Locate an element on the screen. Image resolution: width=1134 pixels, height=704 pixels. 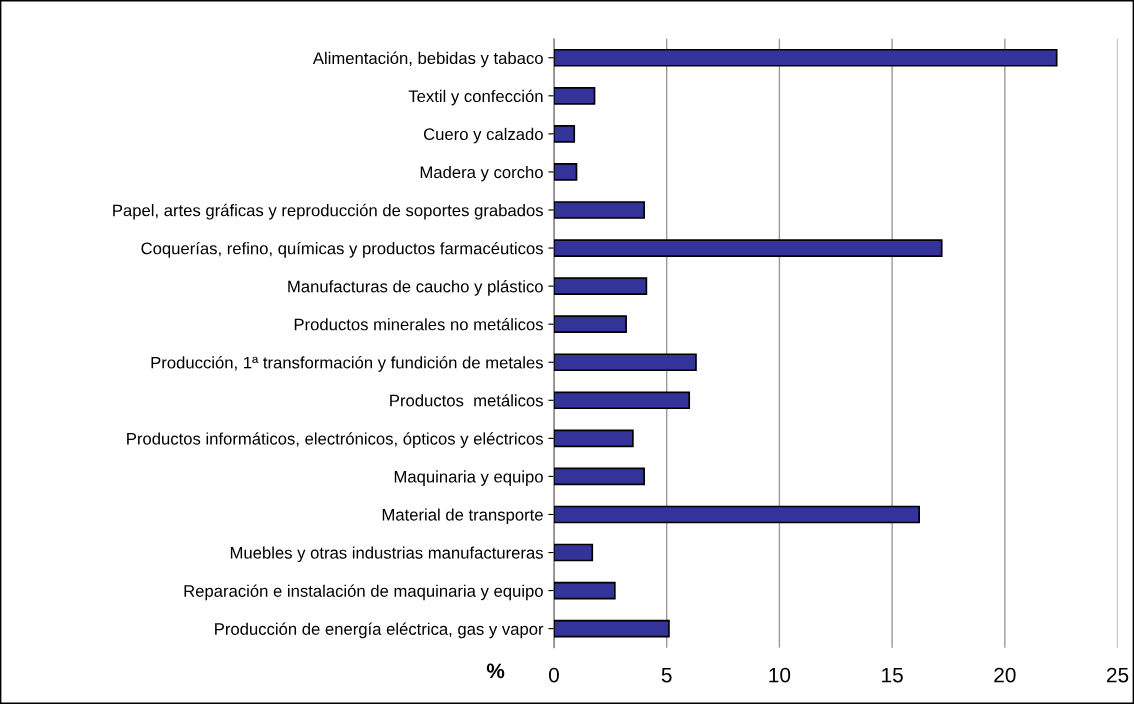
y-tick-label: Producción de energía eléctrica, gas y vapor is located at coordinates (379, 630).